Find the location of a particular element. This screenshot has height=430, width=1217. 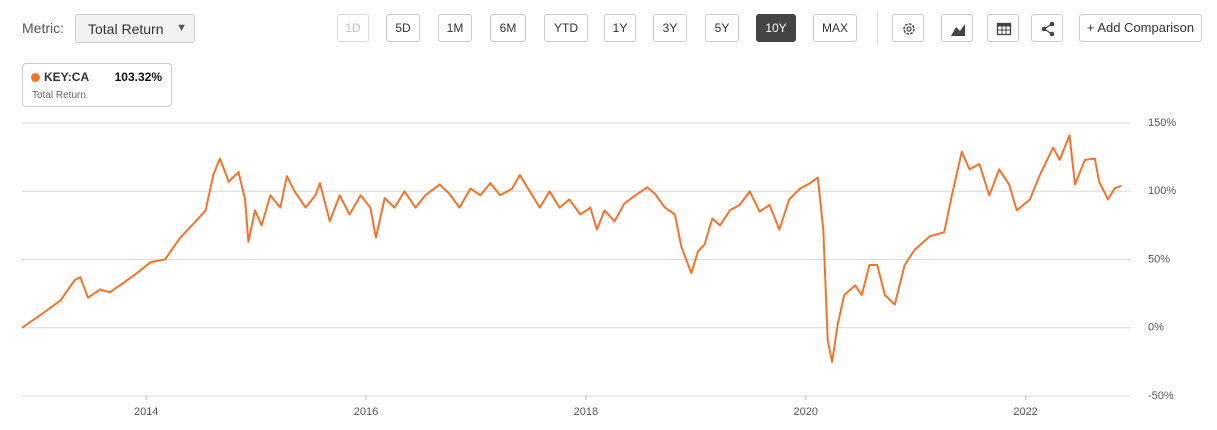

x-tick-label: 2022 is located at coordinates (1025, 412).